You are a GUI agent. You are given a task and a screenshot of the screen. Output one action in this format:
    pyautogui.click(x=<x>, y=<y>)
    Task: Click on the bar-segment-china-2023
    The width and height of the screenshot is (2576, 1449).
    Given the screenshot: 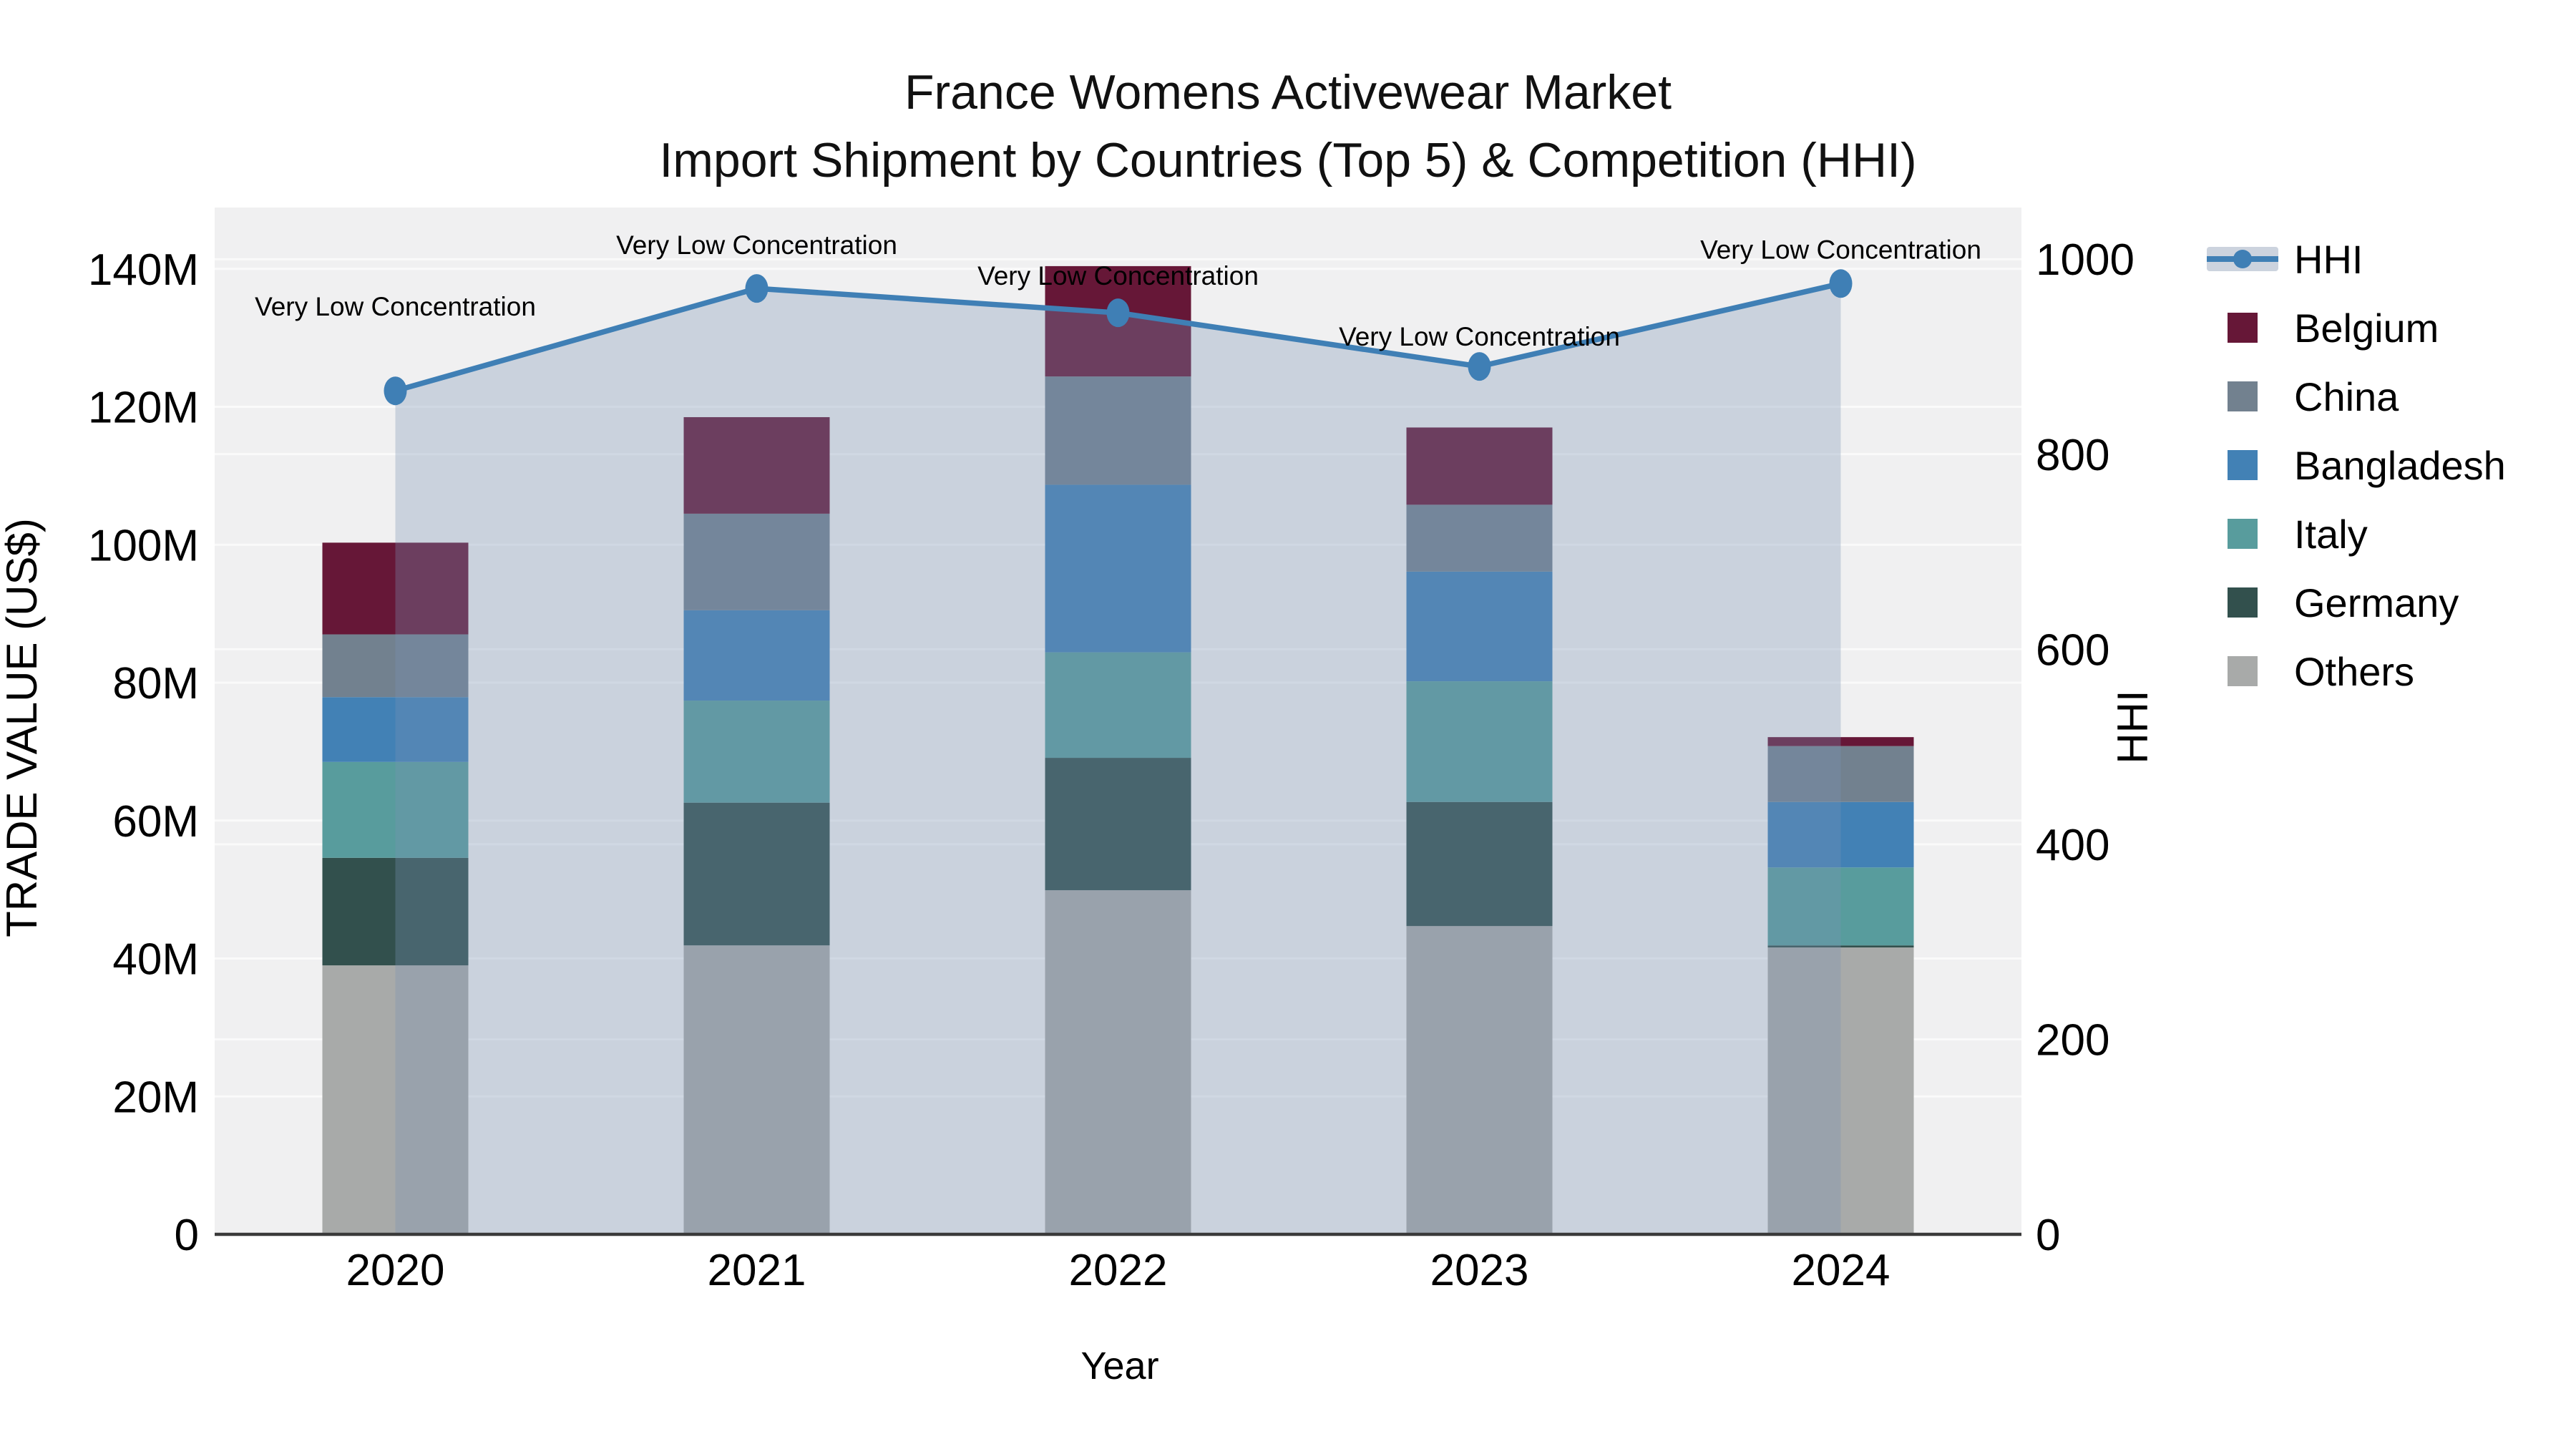 What is the action you would take?
    pyautogui.click(x=1479, y=538)
    